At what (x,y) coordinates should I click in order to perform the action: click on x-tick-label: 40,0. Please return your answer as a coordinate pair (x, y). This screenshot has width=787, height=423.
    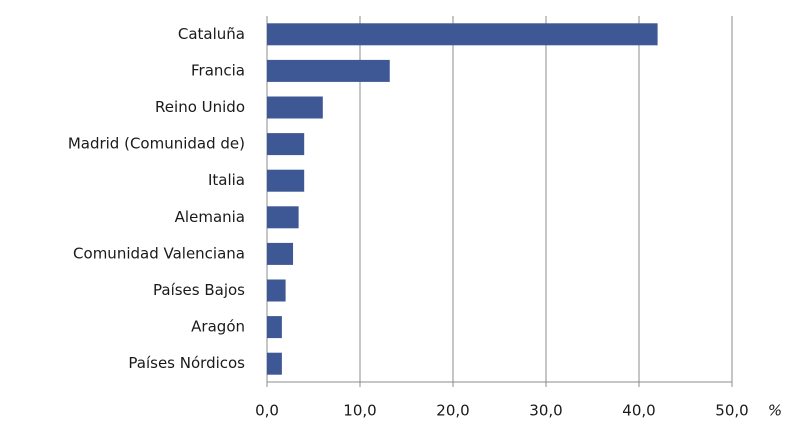
    Looking at the image, I should click on (638, 411).